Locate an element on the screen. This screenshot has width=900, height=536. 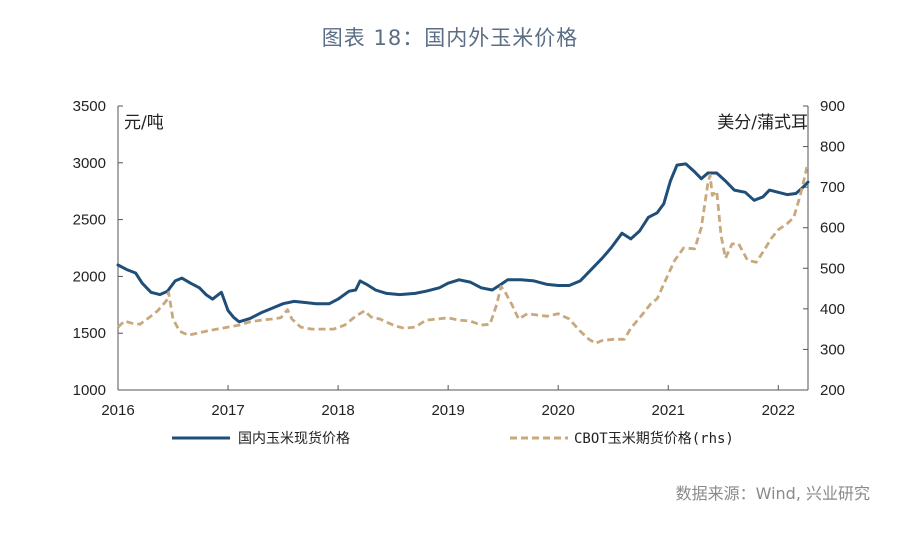
left-tick-label: 2000 is located at coordinates (89, 276).